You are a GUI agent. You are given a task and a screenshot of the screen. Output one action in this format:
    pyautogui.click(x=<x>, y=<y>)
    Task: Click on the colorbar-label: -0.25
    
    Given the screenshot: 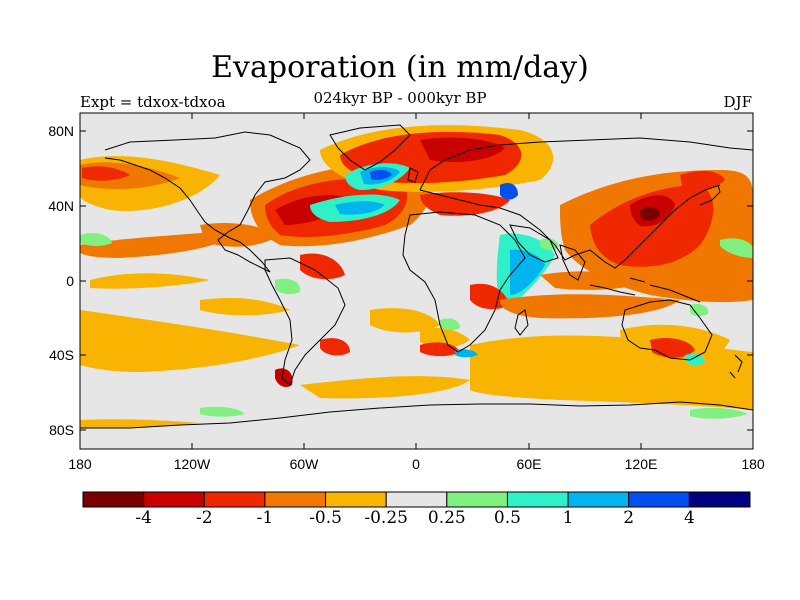 What is the action you would take?
    pyautogui.click(x=386, y=518)
    